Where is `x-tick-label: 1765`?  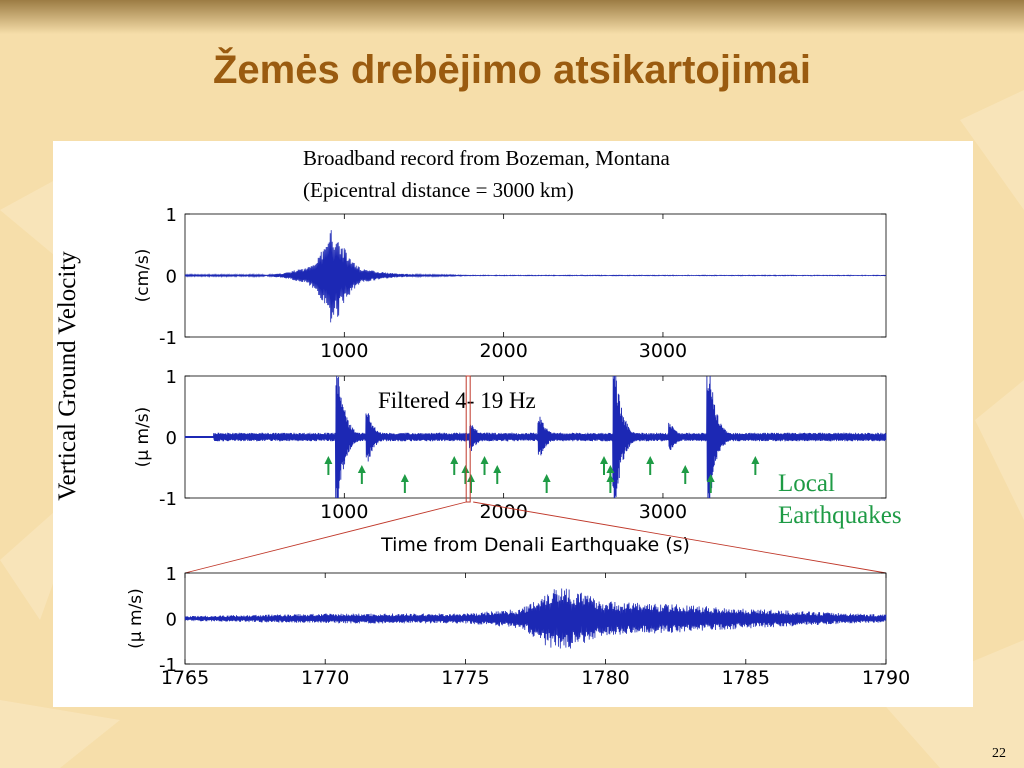 x-tick-label: 1765 is located at coordinates (185, 678).